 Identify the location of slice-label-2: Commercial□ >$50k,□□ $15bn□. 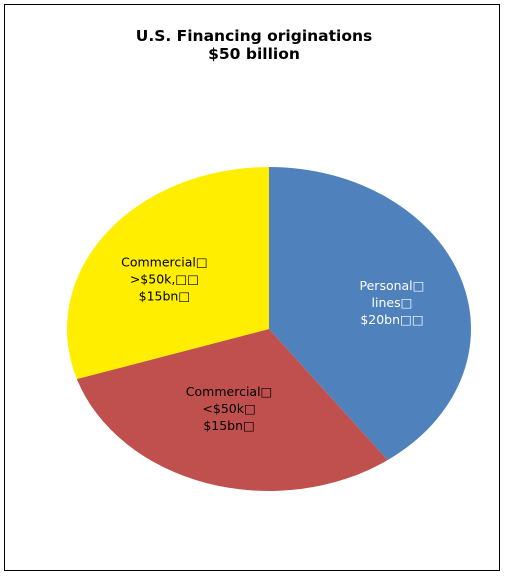
(164, 279).